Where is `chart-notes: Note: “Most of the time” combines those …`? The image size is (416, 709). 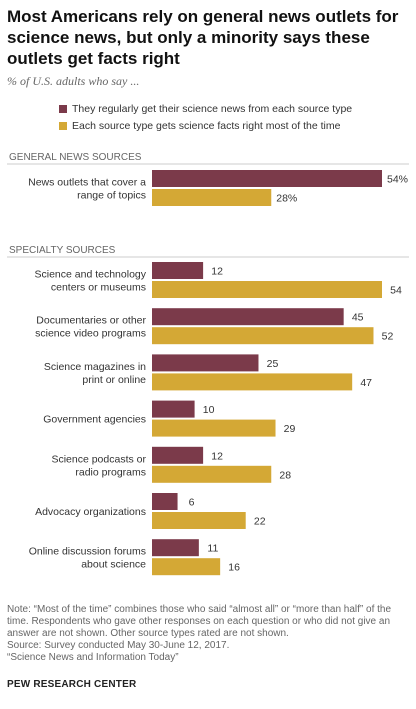 chart-notes: Note: “Most of the time” combines those … is located at coordinates (209, 634).